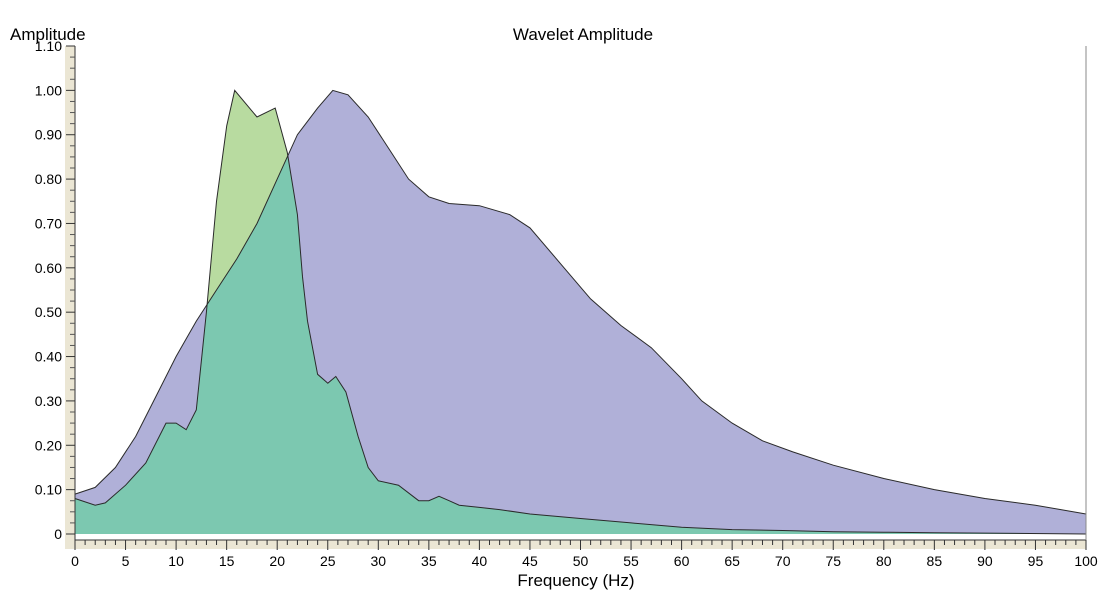 Image resolution: width=1100 pixels, height=600 pixels. Describe the element at coordinates (631, 561) in the screenshot. I see `x-tick-label: 55` at that location.